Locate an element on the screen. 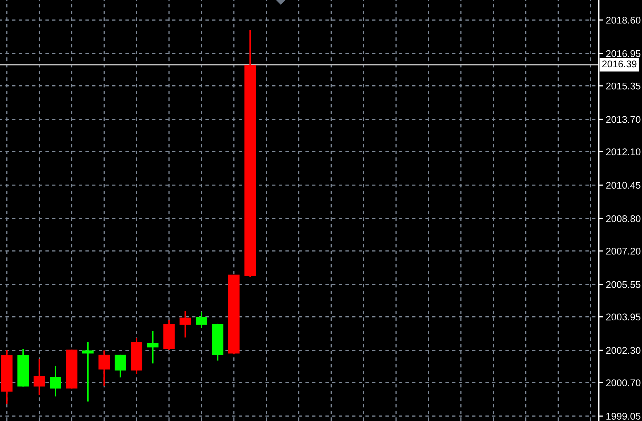 This screenshot has height=421, width=642. y-tick-label: 2016.95 is located at coordinates (623, 54).